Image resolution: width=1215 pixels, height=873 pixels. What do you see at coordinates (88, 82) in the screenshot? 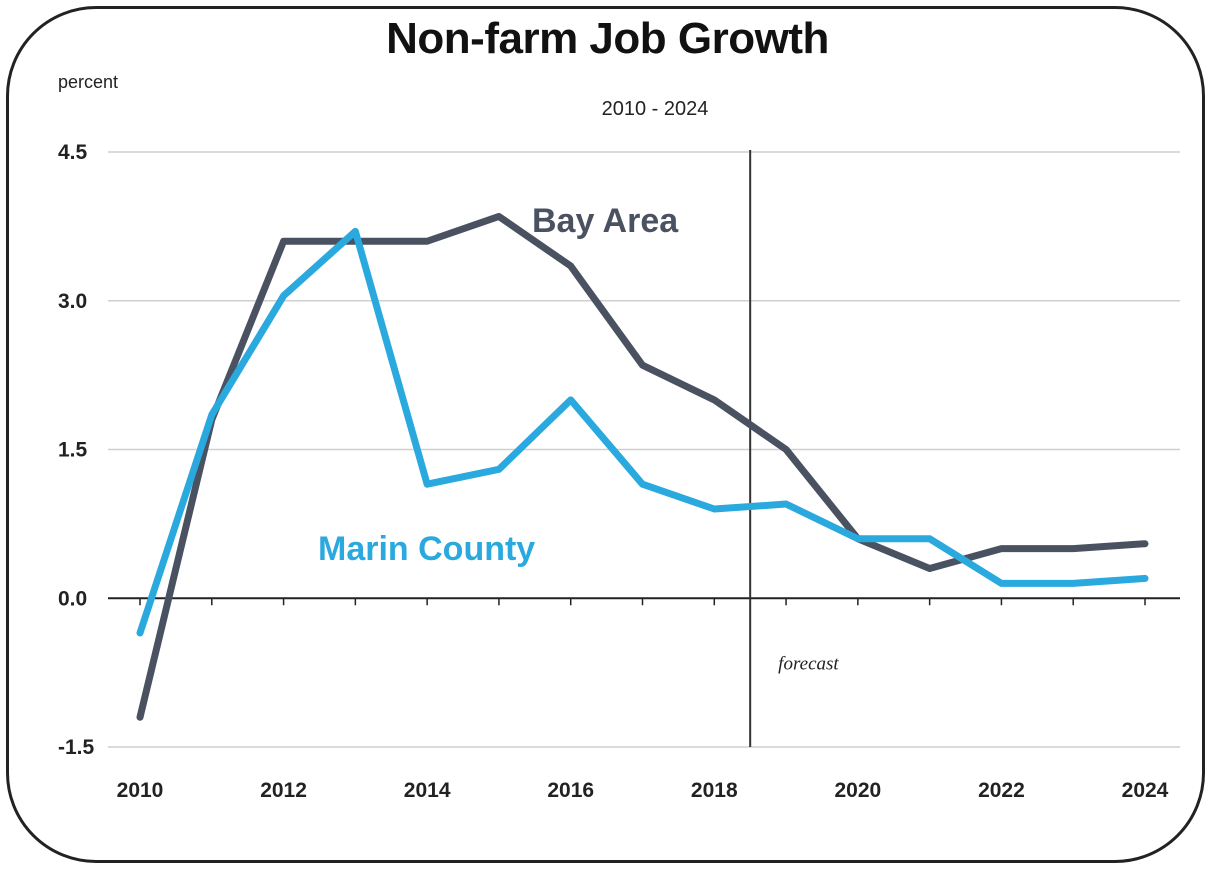
I see `y-axis-label: percent` at bounding box center [88, 82].